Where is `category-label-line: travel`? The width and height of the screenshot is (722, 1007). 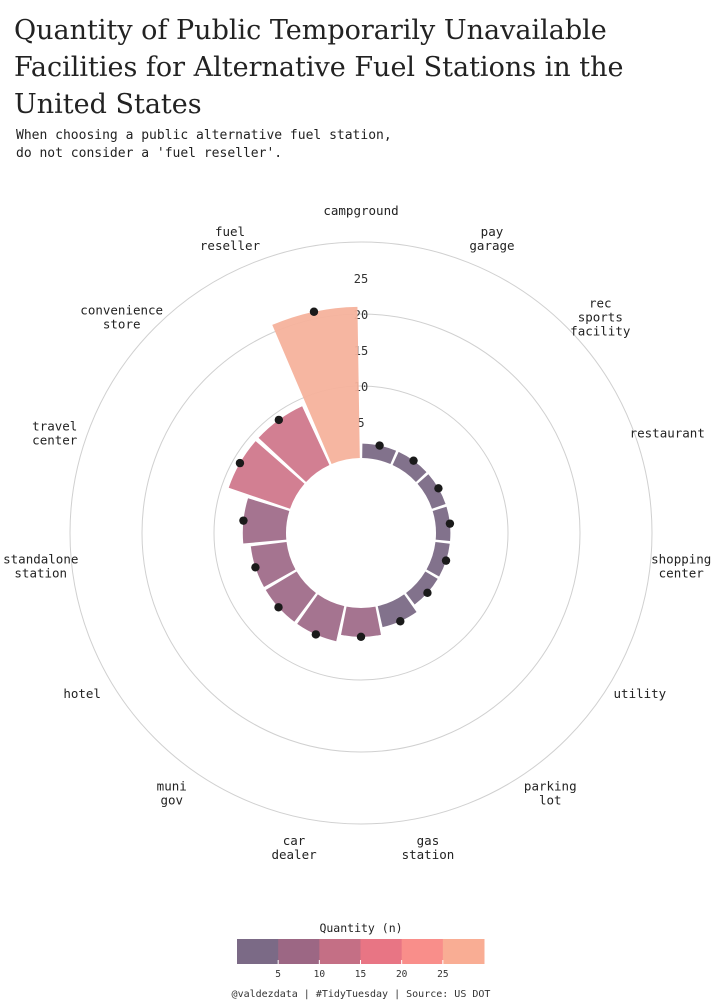 category-label-line: travel is located at coordinates (54, 425).